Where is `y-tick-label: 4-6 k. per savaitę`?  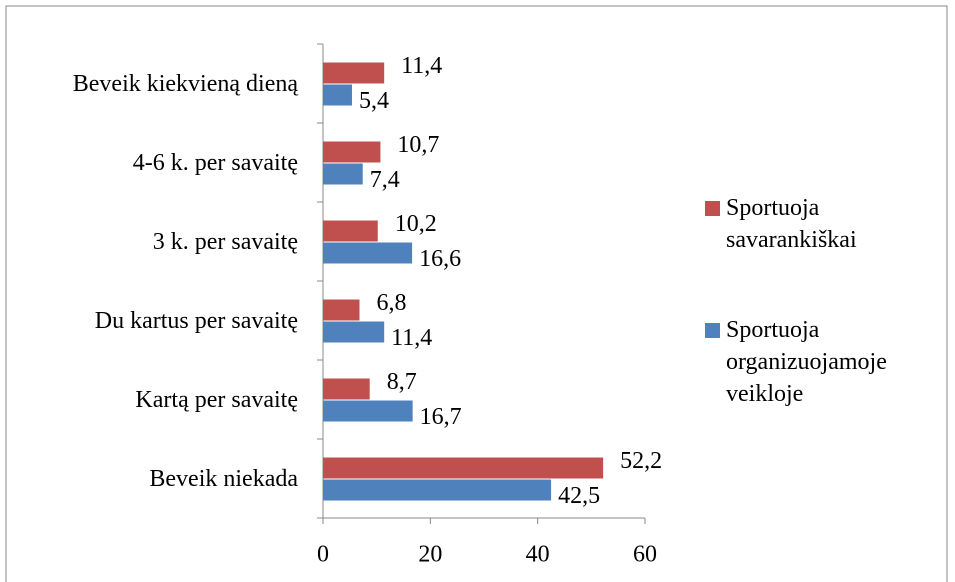 y-tick-label: 4-6 k. per savaitę is located at coordinates (215, 162).